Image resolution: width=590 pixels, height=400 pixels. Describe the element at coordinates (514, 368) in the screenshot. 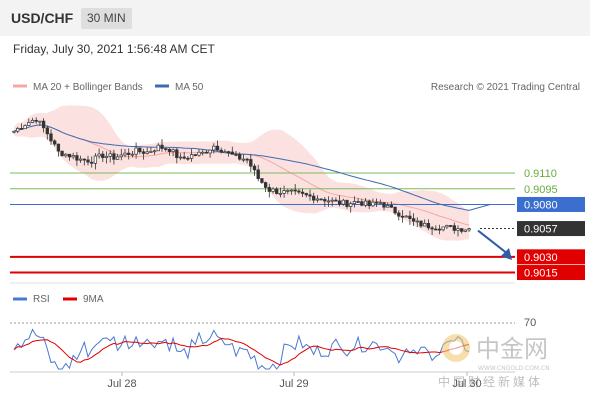

I see `watermark-url: WWW.CNGOLD.COM.CN` at that location.